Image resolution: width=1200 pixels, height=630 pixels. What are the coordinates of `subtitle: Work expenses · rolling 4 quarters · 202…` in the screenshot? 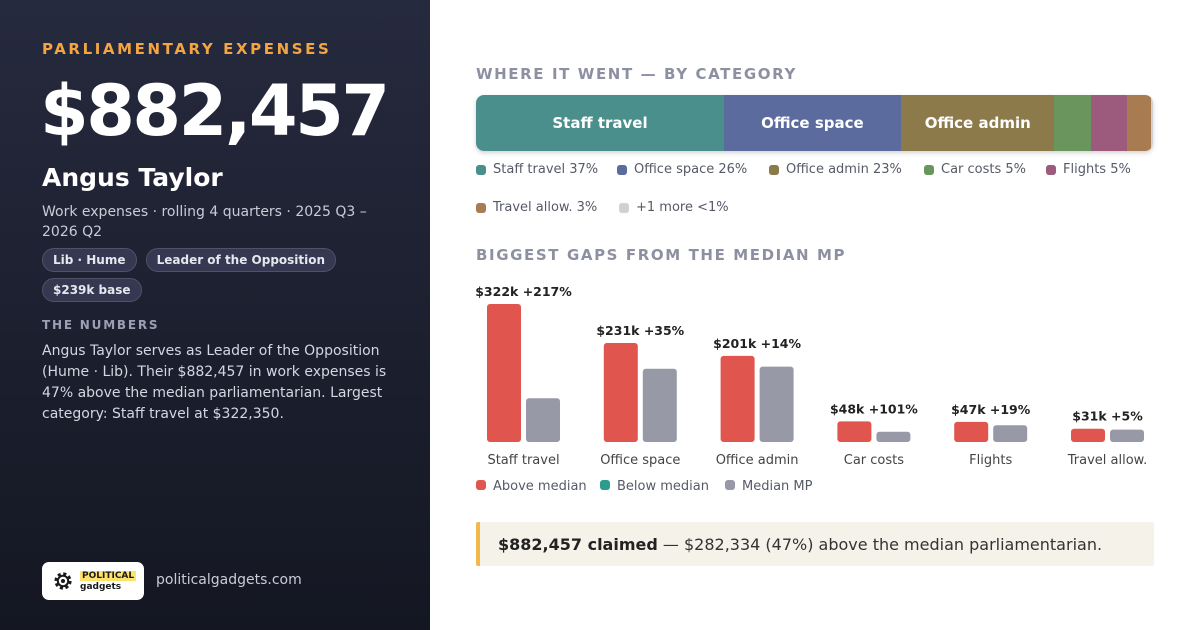 It's located at (204, 222).